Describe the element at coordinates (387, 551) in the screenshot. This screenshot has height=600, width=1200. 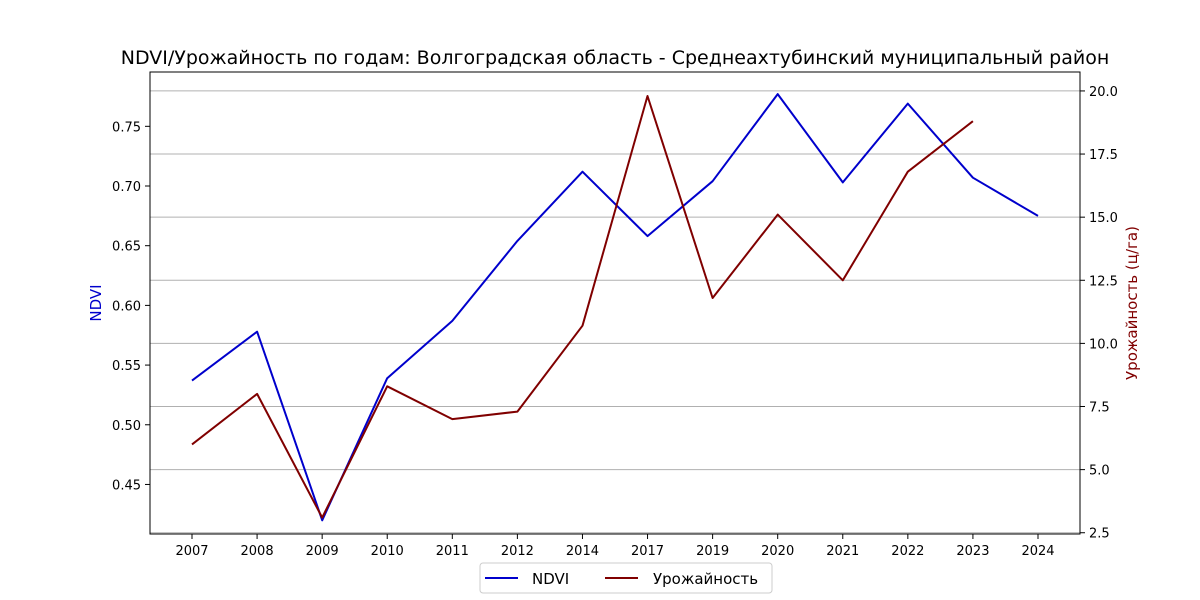
I see `x-tick-label: 2010` at that location.